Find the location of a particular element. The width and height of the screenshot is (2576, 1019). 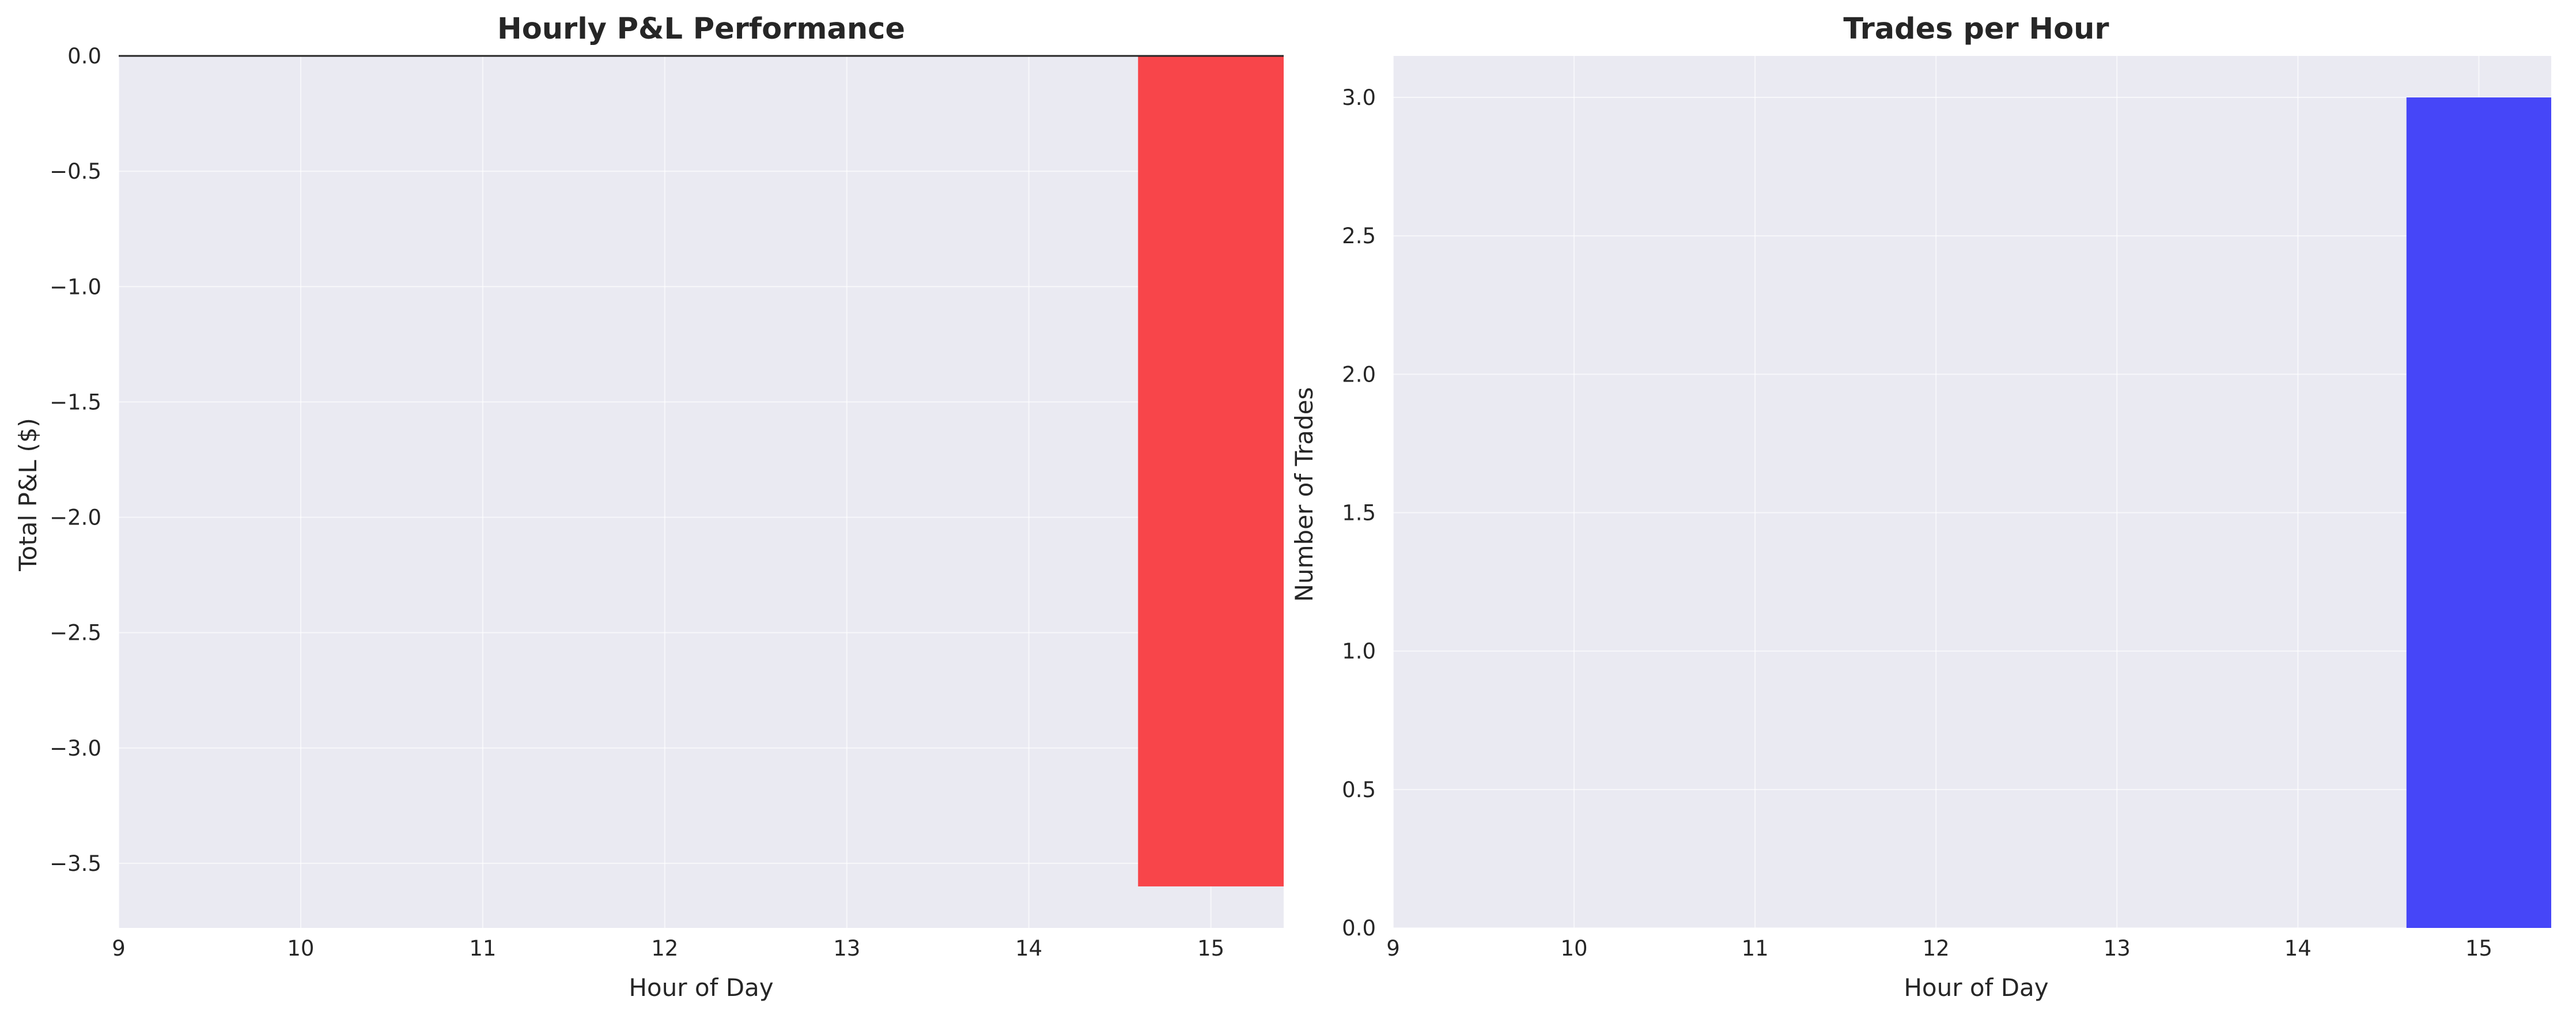

y-tick-label: −1.0 is located at coordinates (75, 286).